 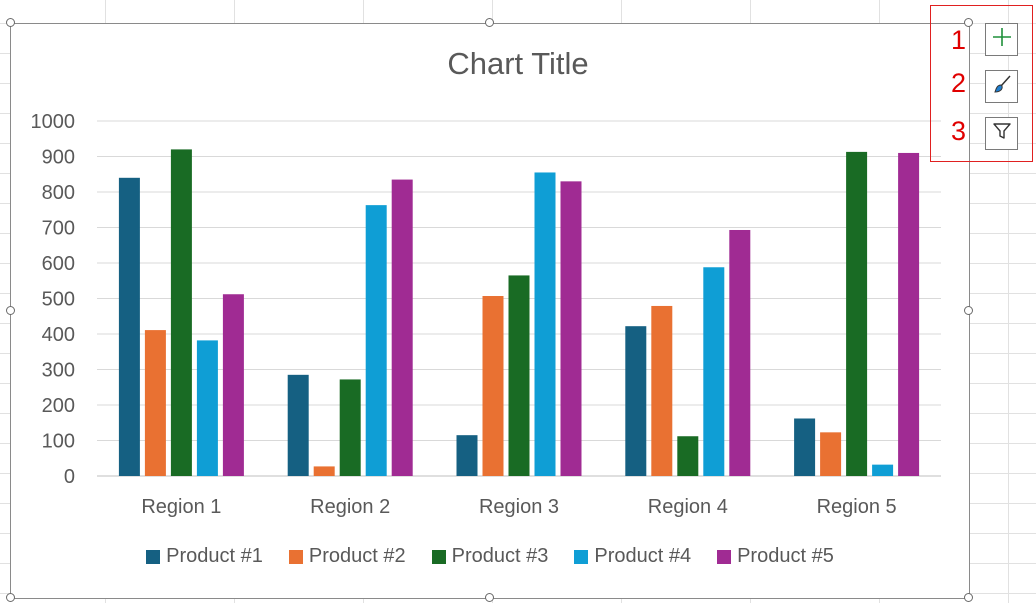 I want to click on y-tick-label: 900, so click(x=58, y=158).